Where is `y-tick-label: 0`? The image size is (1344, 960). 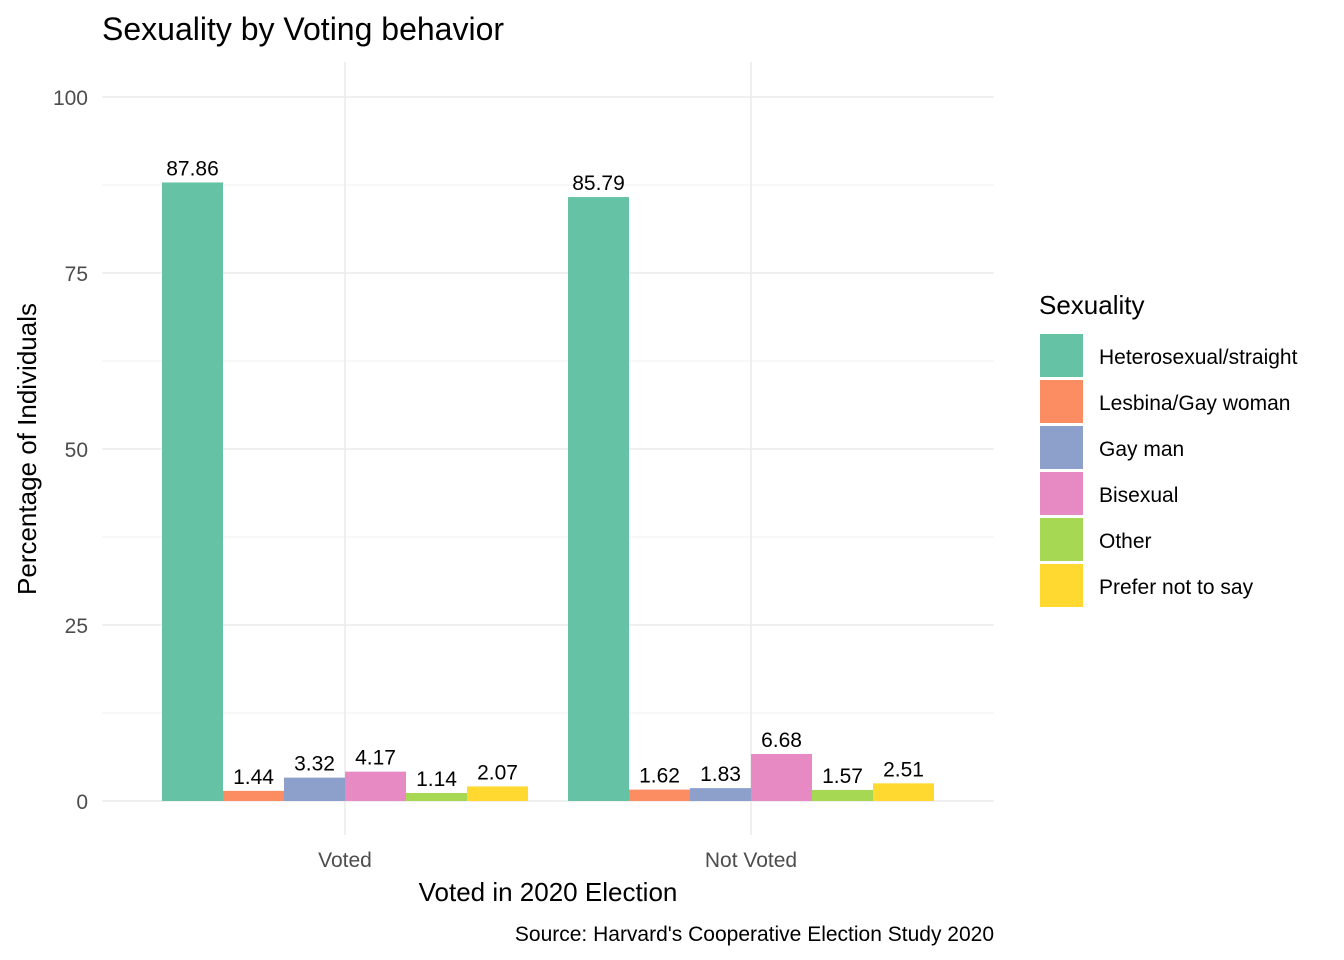 y-tick-label: 0 is located at coordinates (82, 802).